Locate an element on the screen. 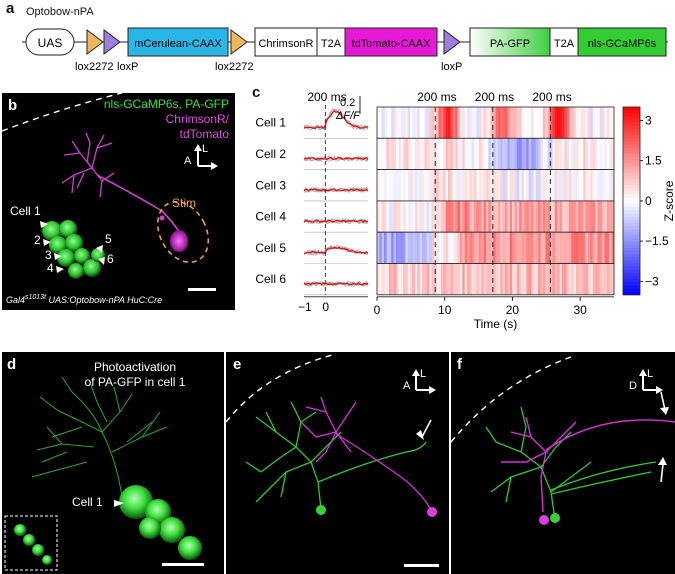  heatmap-x-tick-30: 30 is located at coordinates (580, 310).